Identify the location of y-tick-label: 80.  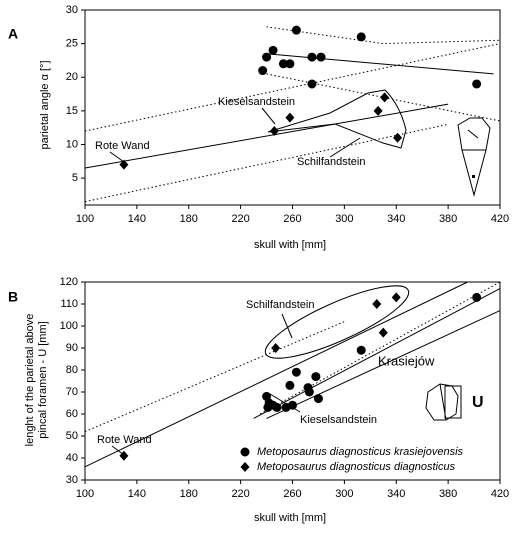
(72, 370).